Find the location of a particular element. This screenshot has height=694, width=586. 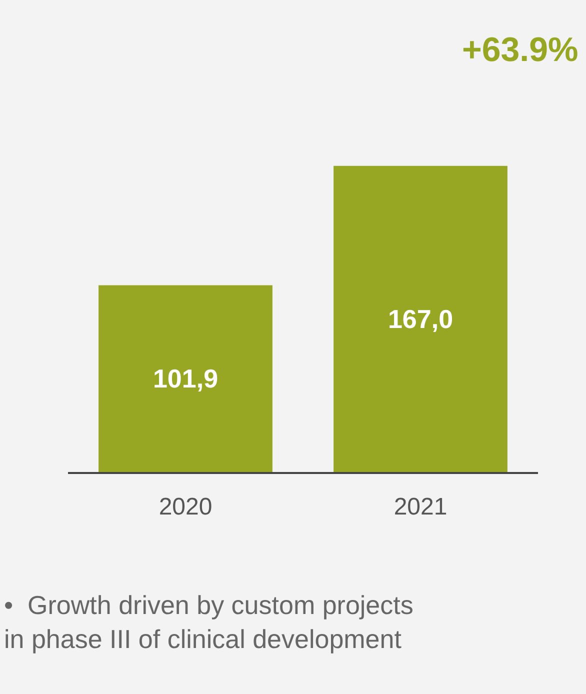

text: • Growth driven by custom projects in phase III of clinical development is located at coordinates (209, 622).